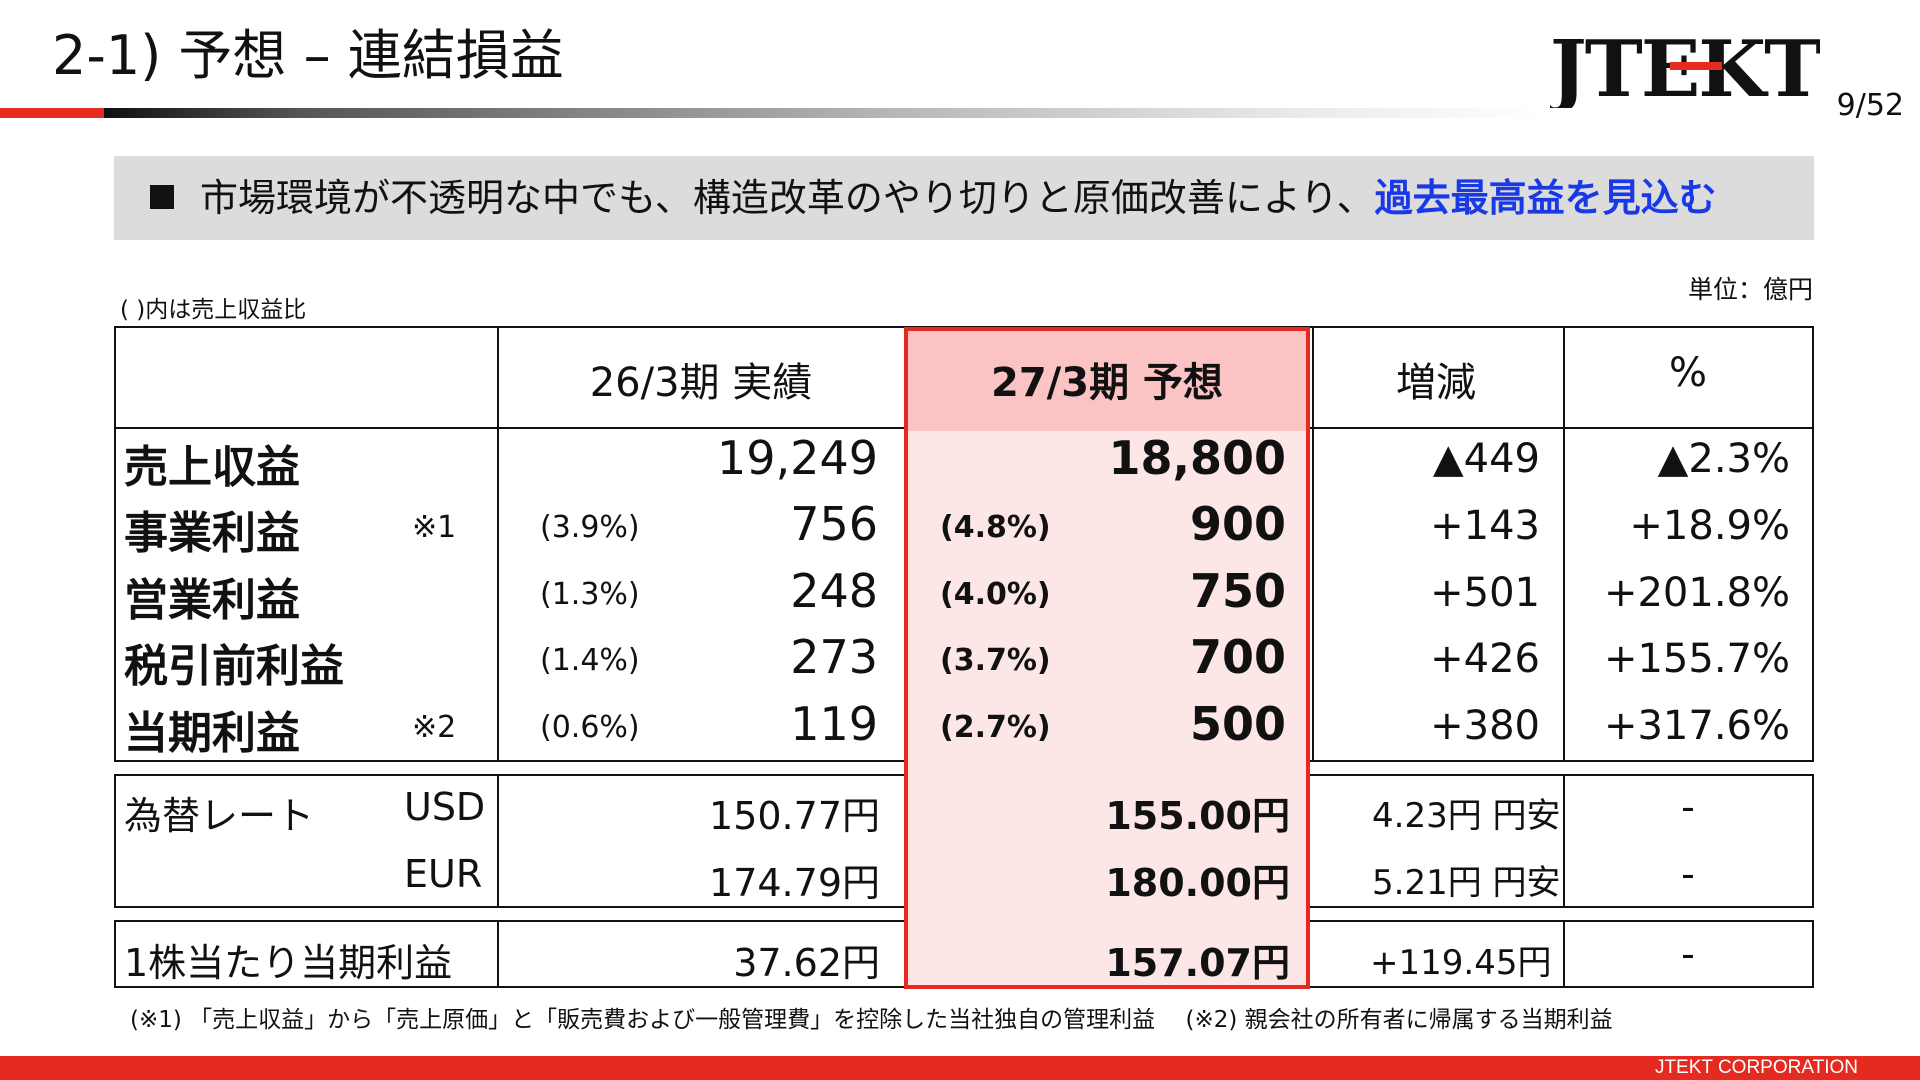  Describe the element at coordinates (787, 198) in the screenshot. I see `headline-main: 市場環境が不透明な中でも、構造改革のやり切りと原価改善により、` at that location.